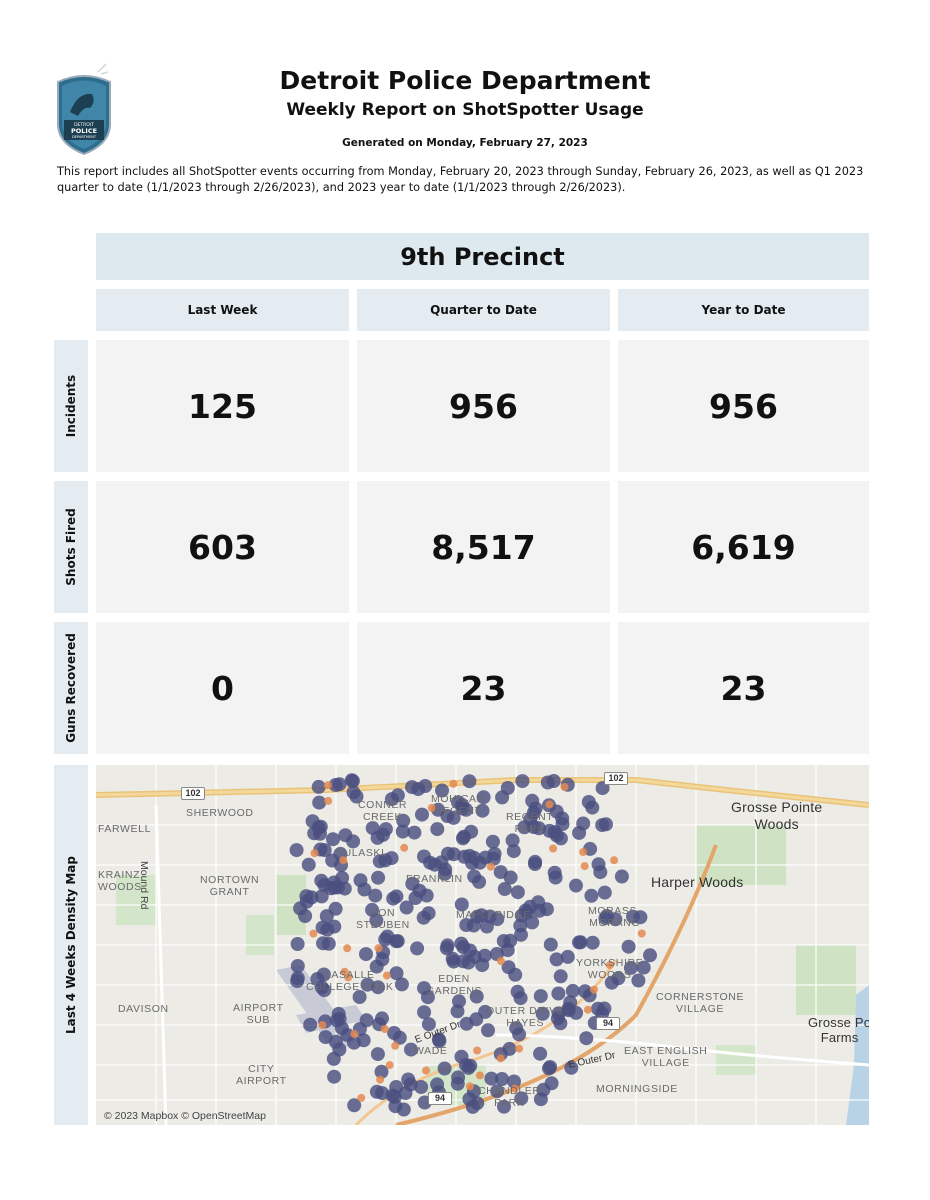 The width and height of the screenshot is (930, 1200). What do you see at coordinates (431, 1051) in the screenshot?
I see `label-wade: WADE` at bounding box center [431, 1051].